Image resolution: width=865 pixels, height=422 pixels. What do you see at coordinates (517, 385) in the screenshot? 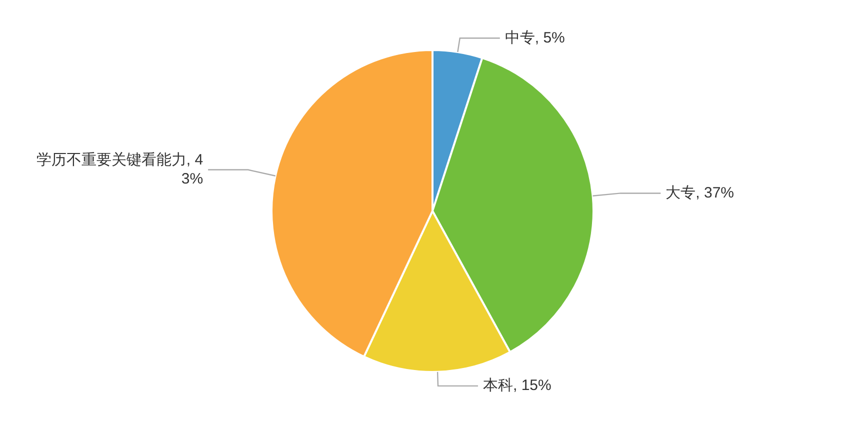
I see `slice-label: 本科, 15%` at bounding box center [517, 385].